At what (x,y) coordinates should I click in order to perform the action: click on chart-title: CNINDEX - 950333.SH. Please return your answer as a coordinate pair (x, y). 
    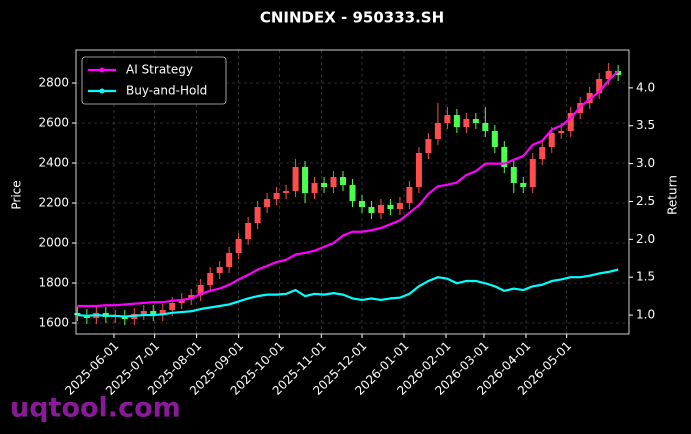
    Looking at the image, I should click on (352, 18).